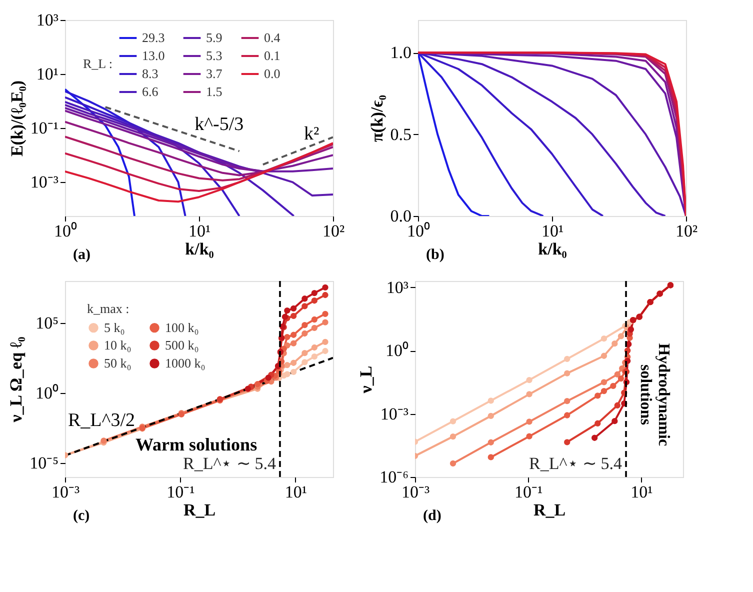 This screenshot has height=592, width=753. What do you see at coordinates (272, 37) in the screenshot?
I see `legend-label: 0.4` at bounding box center [272, 37].